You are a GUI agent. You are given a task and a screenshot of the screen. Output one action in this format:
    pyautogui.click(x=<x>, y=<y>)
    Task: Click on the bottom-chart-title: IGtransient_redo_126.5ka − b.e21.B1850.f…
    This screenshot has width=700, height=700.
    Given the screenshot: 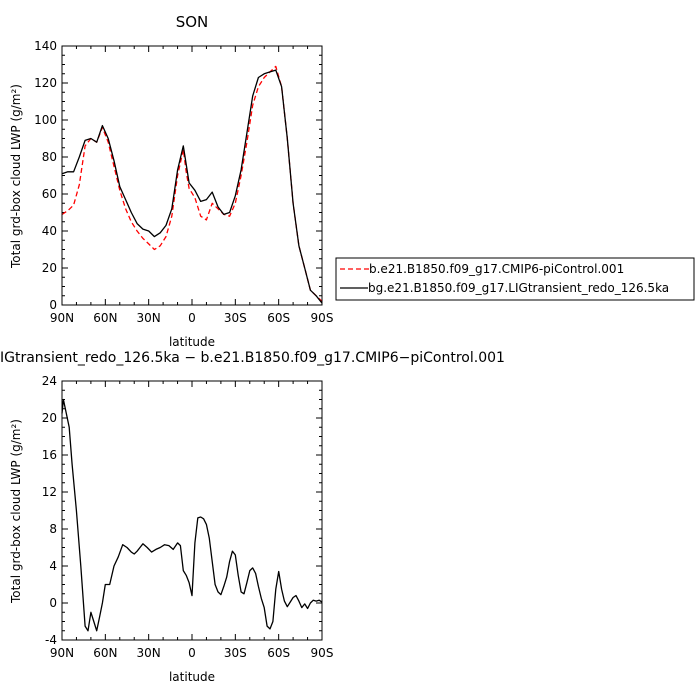 What is the action you would take?
    pyautogui.click(x=252, y=358)
    